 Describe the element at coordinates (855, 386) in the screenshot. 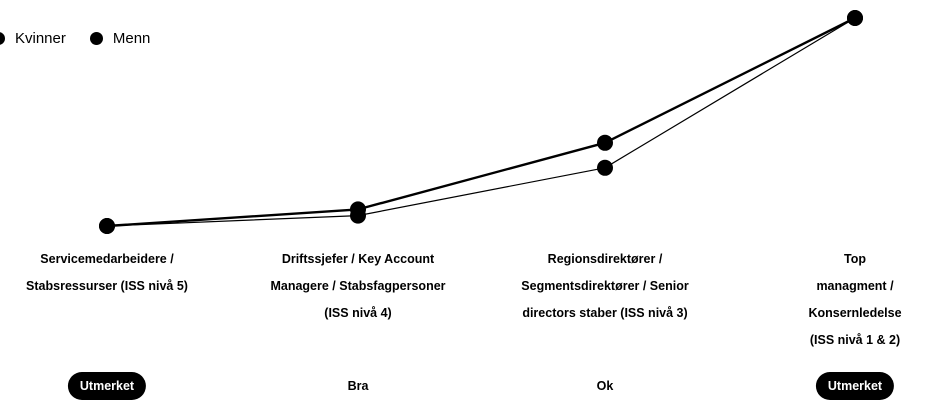

I see `rating-badge-top-management: Utmerket` at that location.